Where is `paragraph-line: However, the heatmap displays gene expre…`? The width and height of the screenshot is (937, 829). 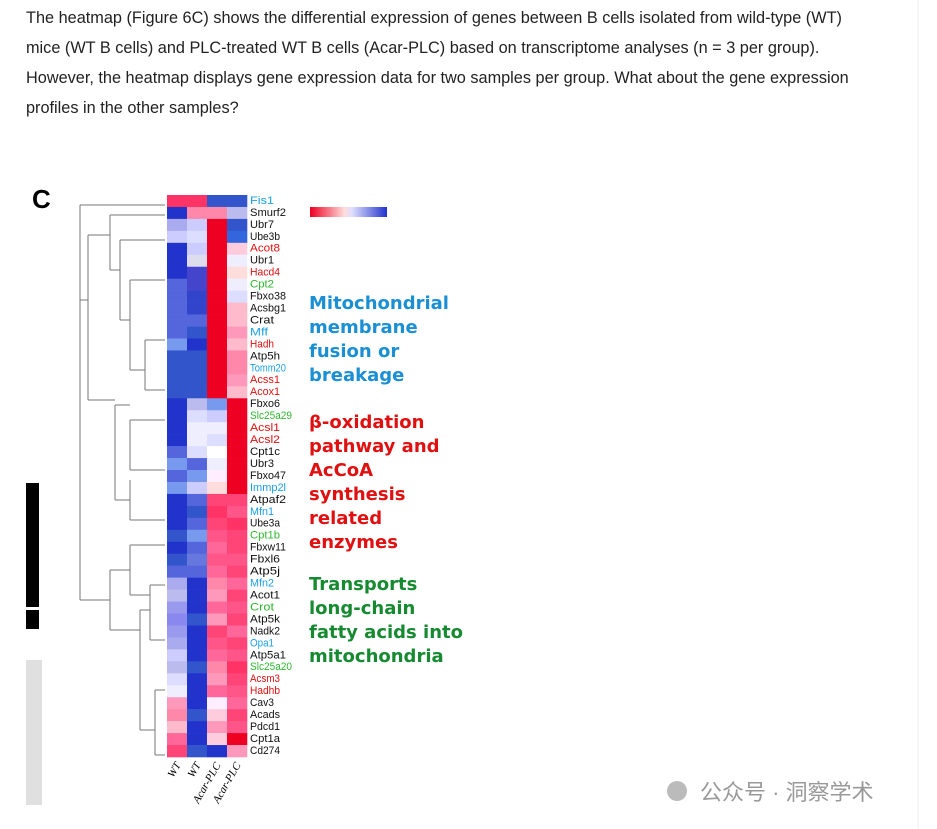
paragraph-line: However, the heatmap displays gene expre… is located at coordinates (437, 78).